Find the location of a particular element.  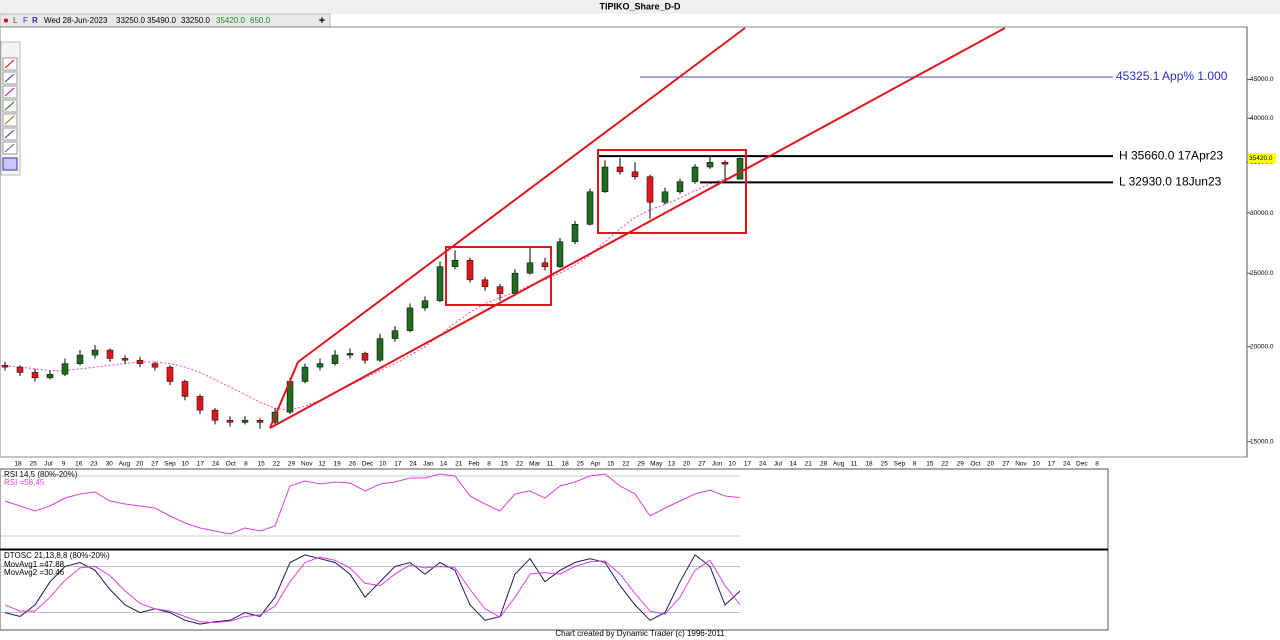

range-box is located at coordinates (498, 276).